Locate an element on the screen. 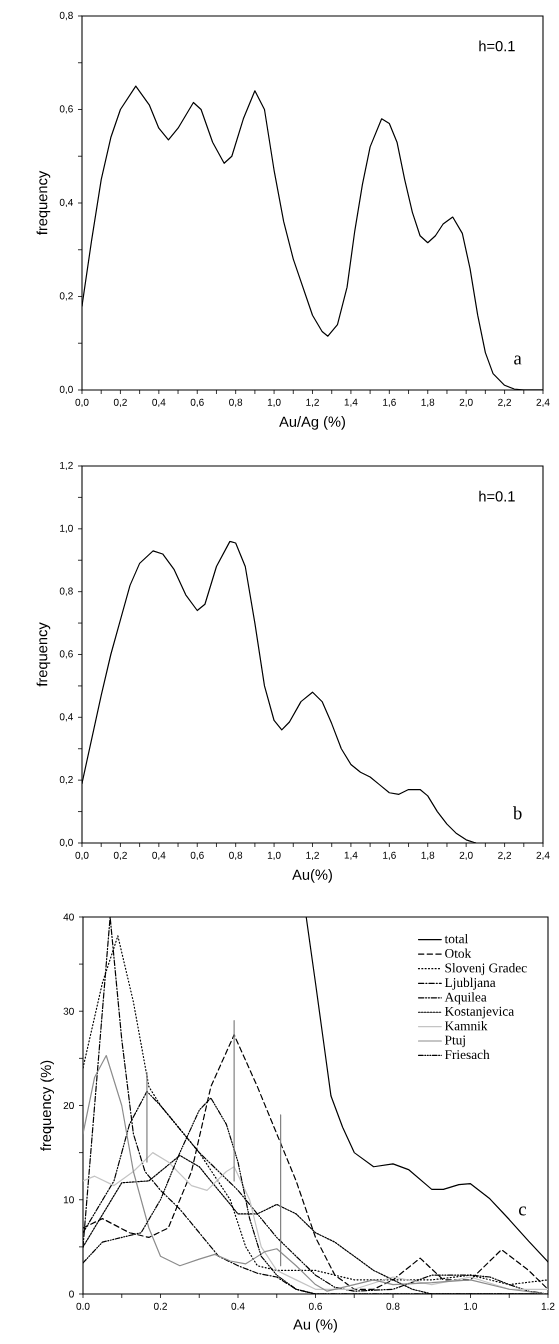 The height and width of the screenshot is (1344, 559). y-tick-label: 10 is located at coordinates (68, 1200).